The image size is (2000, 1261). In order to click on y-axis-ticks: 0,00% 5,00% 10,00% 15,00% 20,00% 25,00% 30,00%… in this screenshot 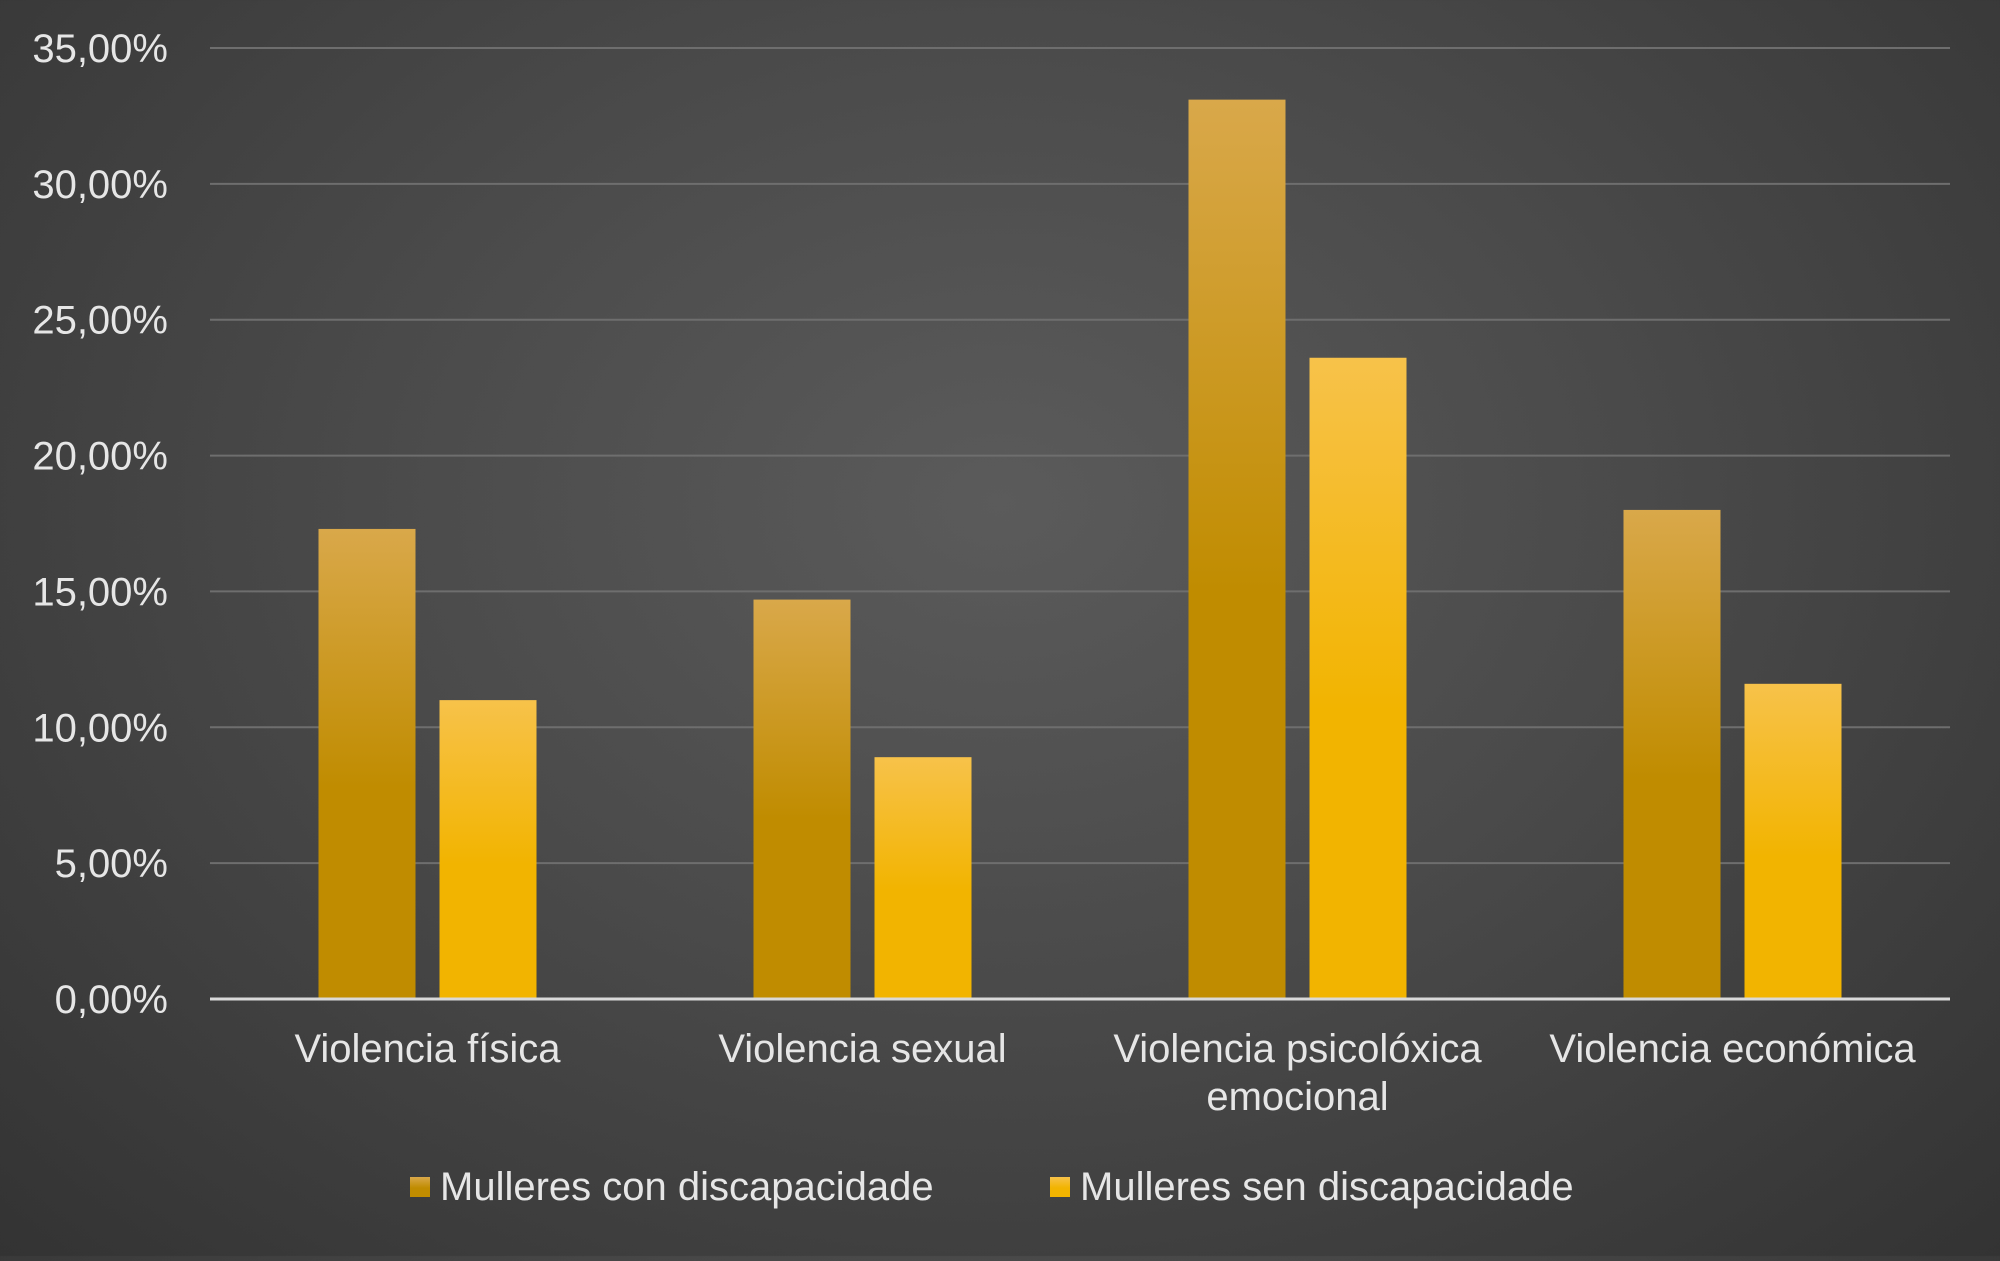, I will do `click(100, 524)`.